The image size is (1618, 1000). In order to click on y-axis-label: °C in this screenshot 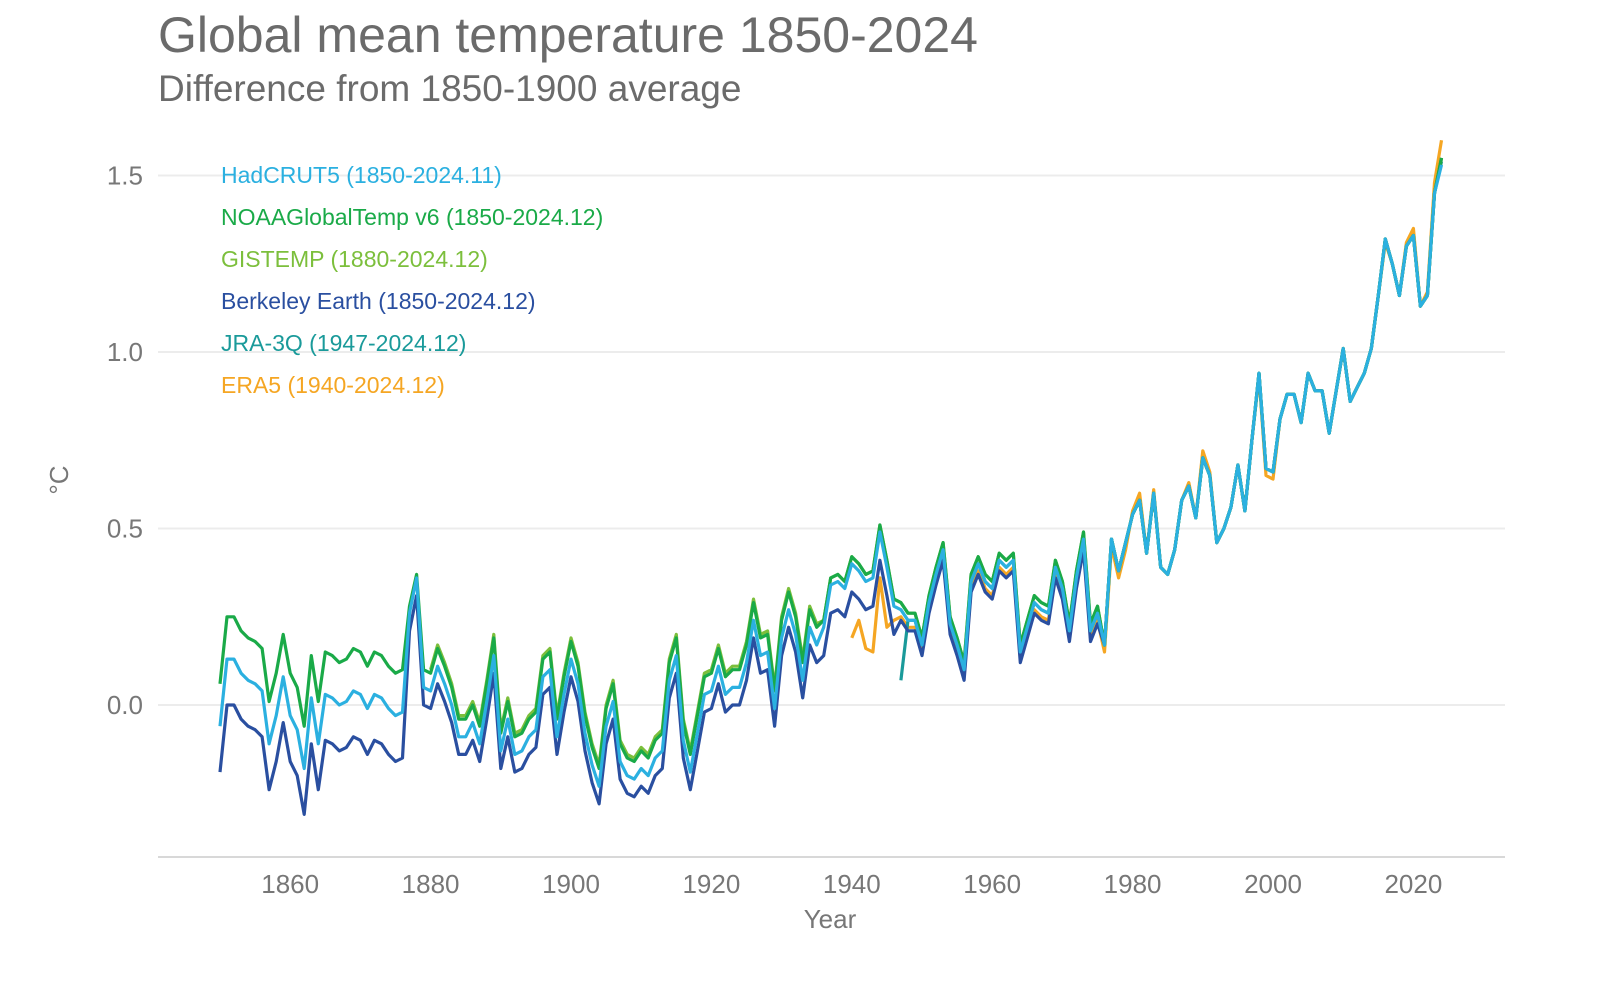, I will do `click(59, 479)`.